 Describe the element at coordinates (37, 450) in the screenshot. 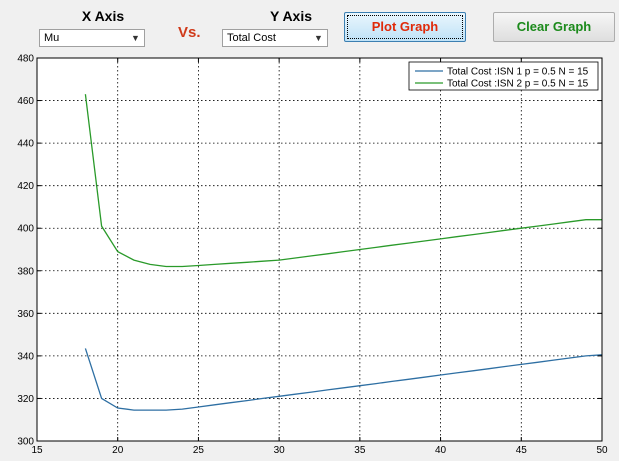

I see `x-tick-label: 15` at that location.